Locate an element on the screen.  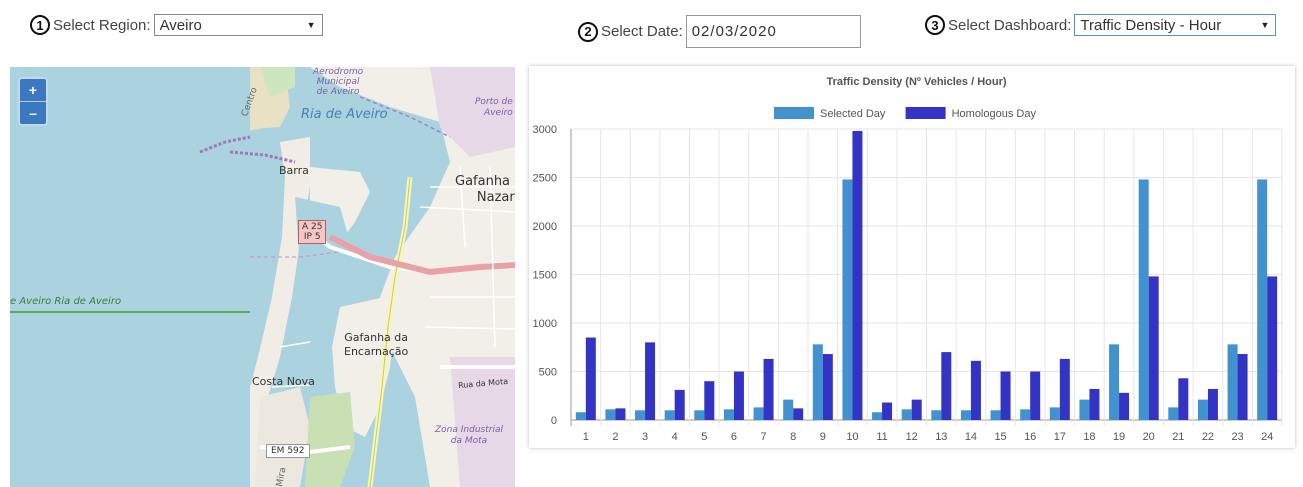
date-label: Select Date: is located at coordinates (642, 31).